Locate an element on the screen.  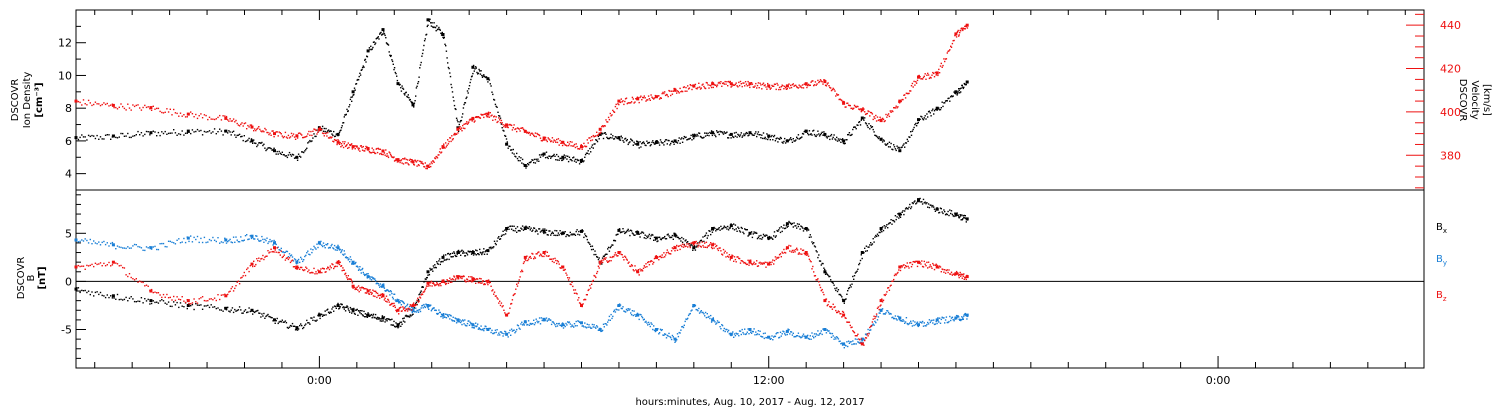
velocity-point is located at coordinates (956, 34).